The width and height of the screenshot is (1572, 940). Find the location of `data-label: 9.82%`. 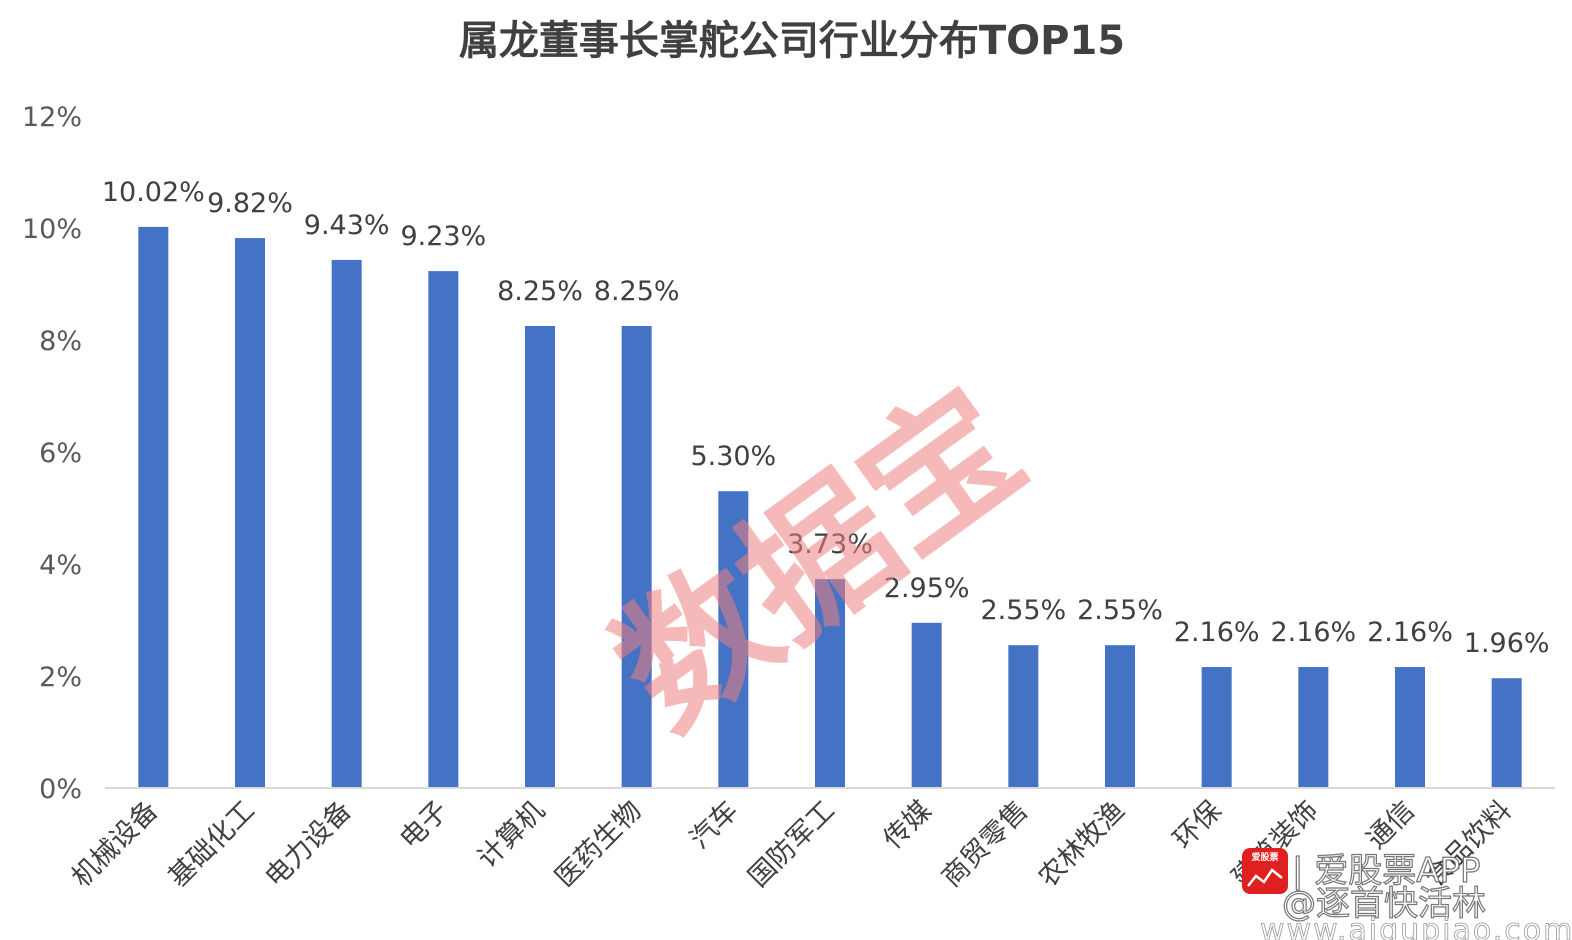

data-label: 9.82% is located at coordinates (250, 203).